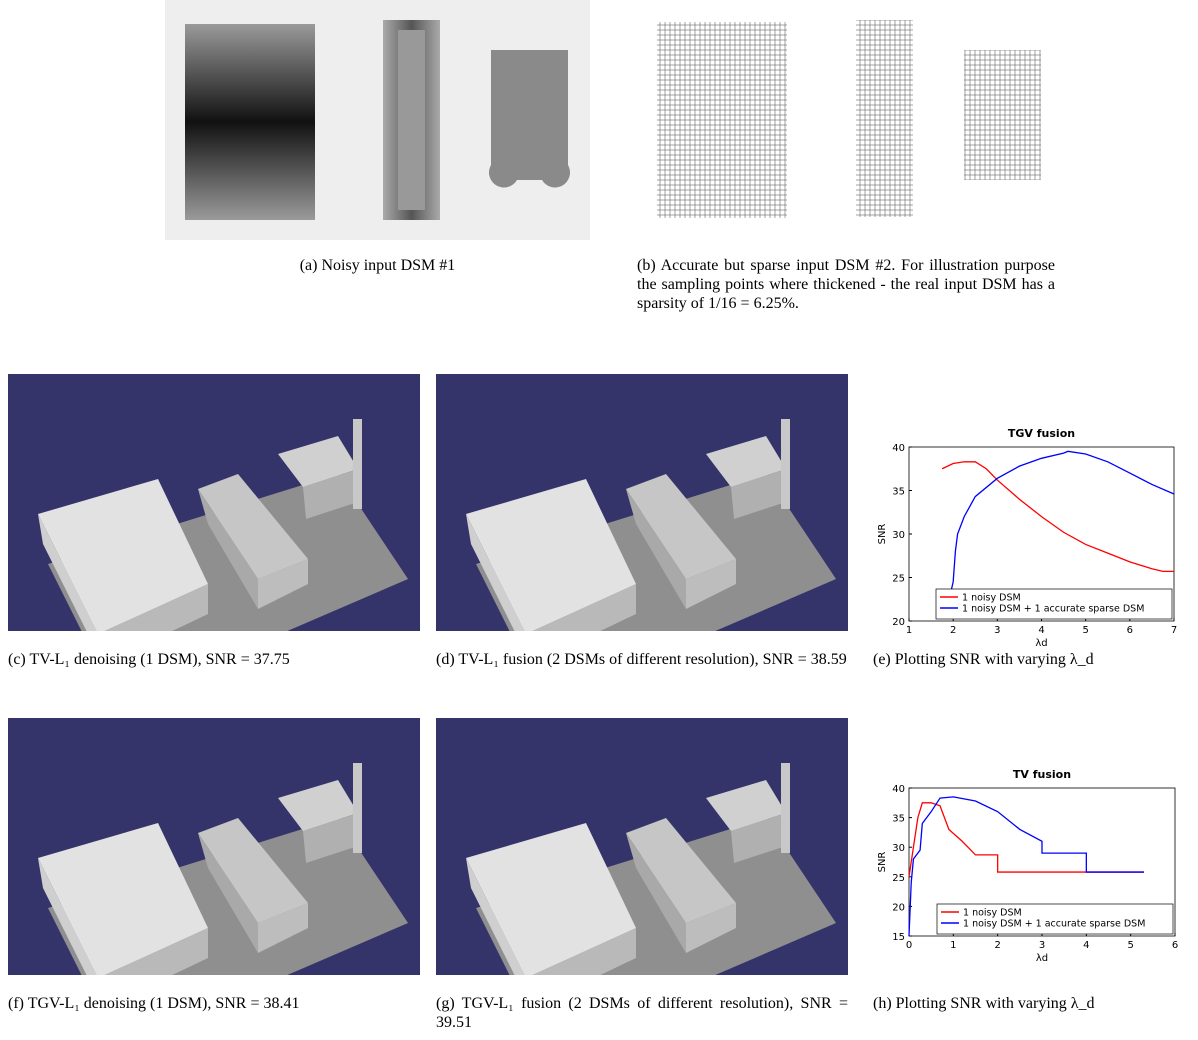 The image size is (1198, 1040). Describe the element at coordinates (1174, 630) in the screenshot. I see `x-tick-label: 7` at that location.